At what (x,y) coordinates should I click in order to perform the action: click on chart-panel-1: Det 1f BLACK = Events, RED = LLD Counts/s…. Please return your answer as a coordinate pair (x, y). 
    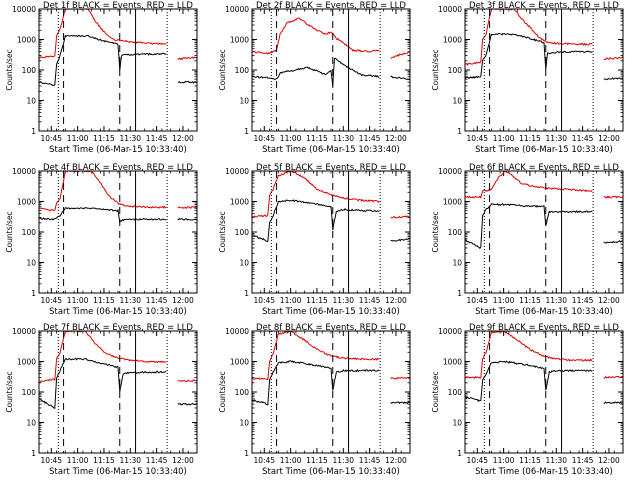
    Looking at the image, I should click on (101, 78).